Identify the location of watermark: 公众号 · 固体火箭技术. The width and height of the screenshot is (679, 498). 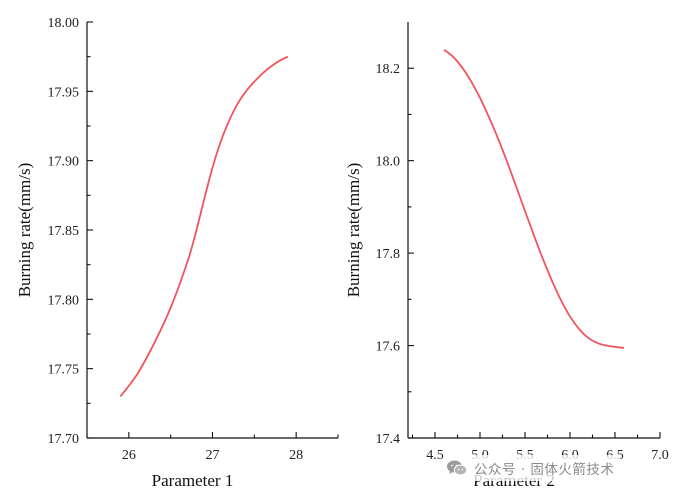
(532, 468).